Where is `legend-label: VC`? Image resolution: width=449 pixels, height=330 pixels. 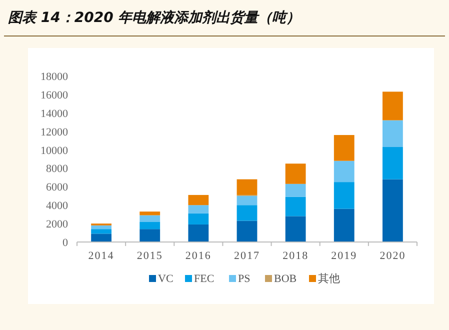
legend-label: VC is located at coordinates (166, 279).